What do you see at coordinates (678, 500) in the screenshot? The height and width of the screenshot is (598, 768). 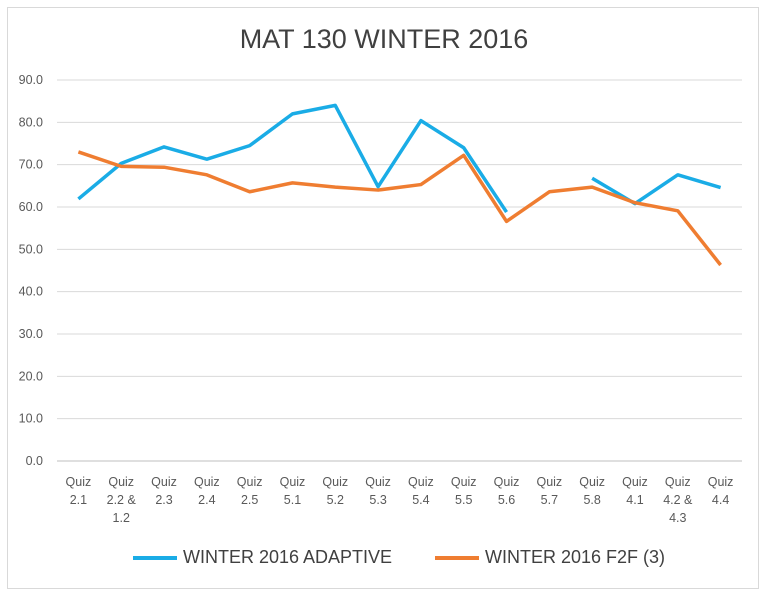 I see `x-tick-label: 4.2 &` at bounding box center [678, 500].